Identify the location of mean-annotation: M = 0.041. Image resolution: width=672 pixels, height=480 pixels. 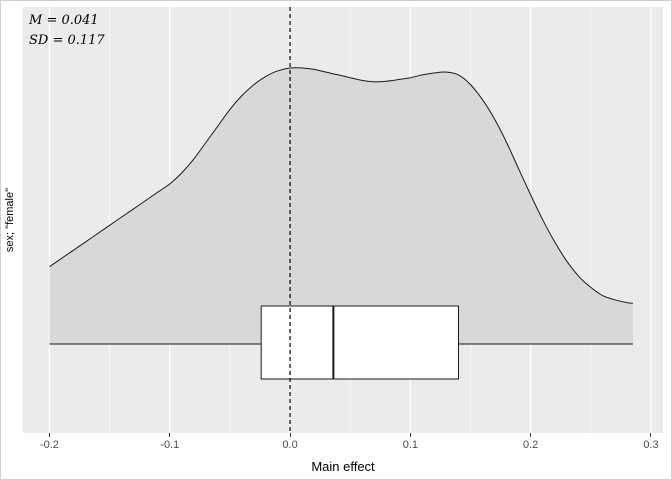
(64, 20).